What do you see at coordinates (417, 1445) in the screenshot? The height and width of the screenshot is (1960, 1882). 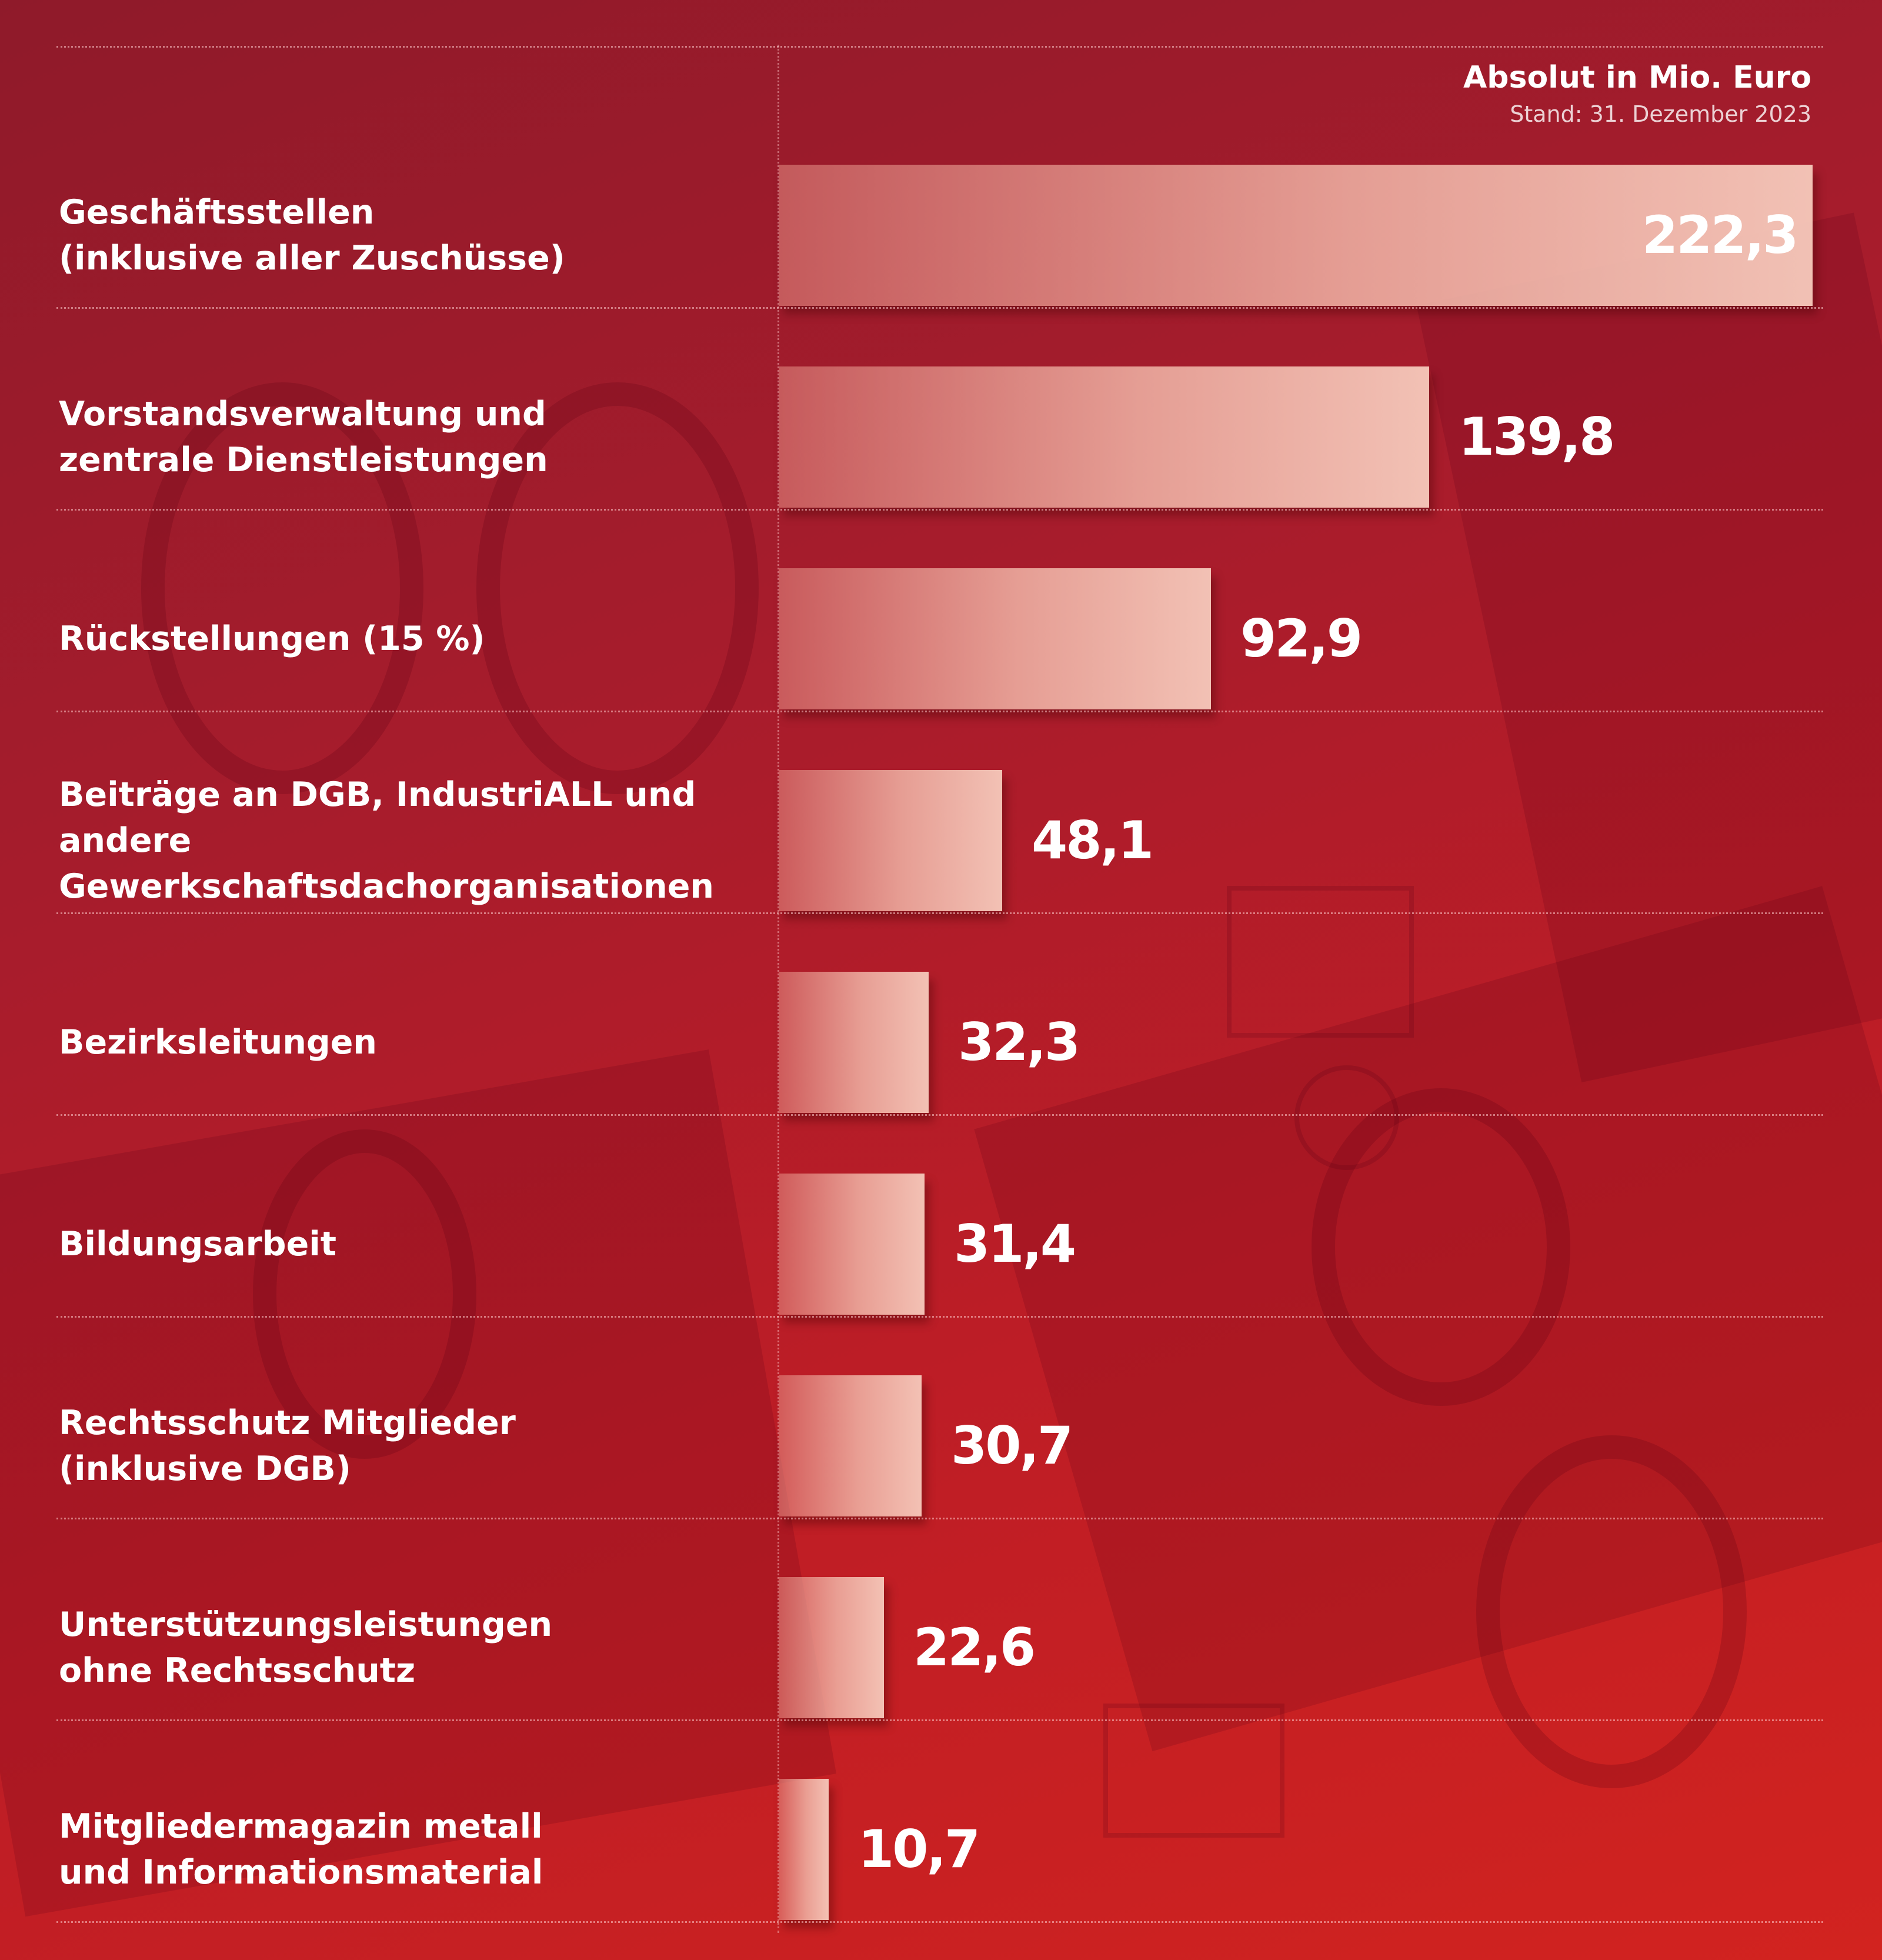 I see `category-label: Rechtsschutz Mitglieder (inklusive DGB)` at bounding box center [417, 1445].